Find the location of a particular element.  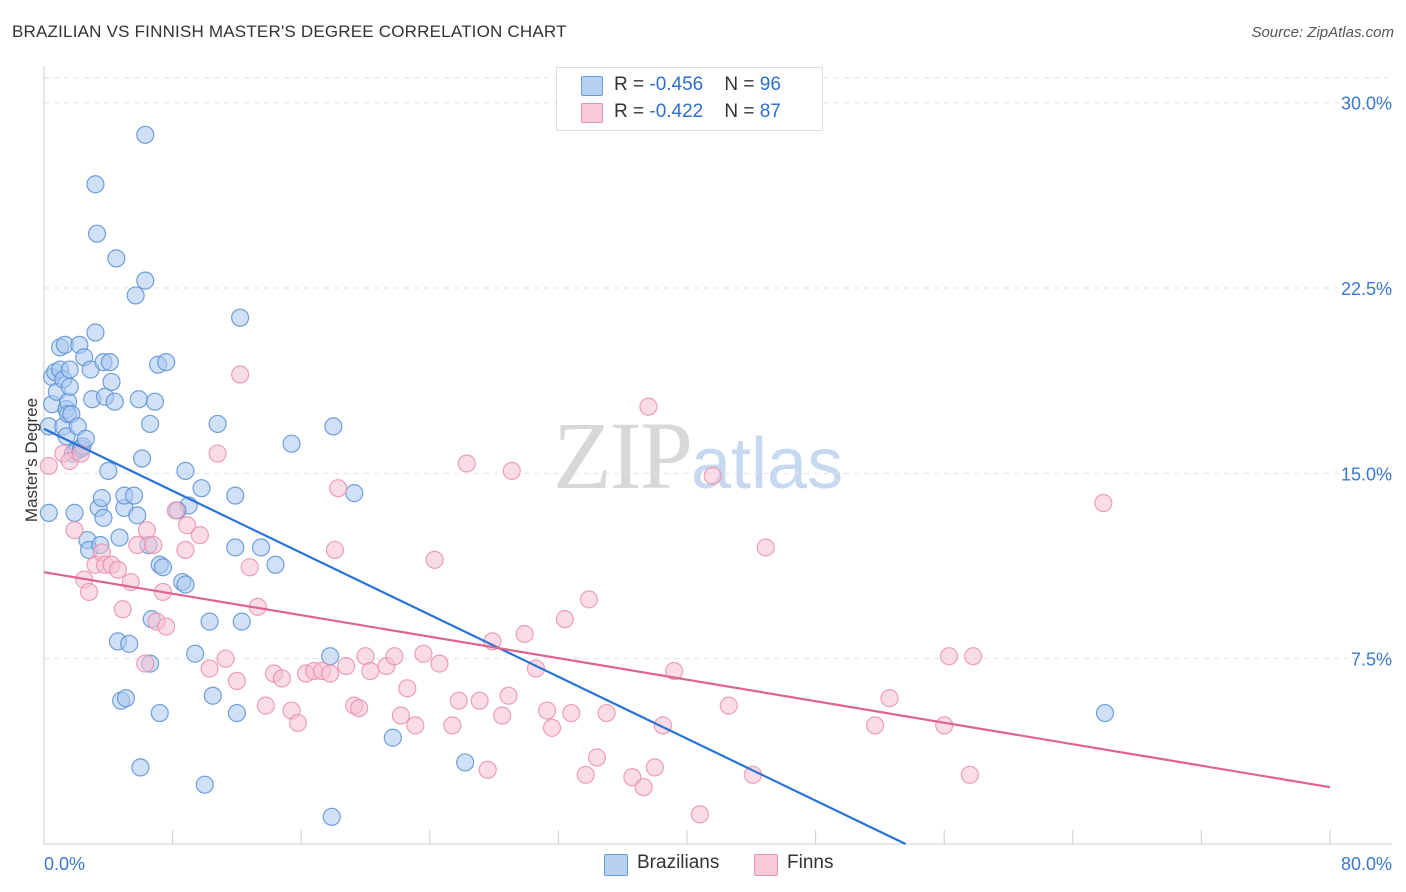

watermark: ZIPatlas is located at coordinates (698, 455).